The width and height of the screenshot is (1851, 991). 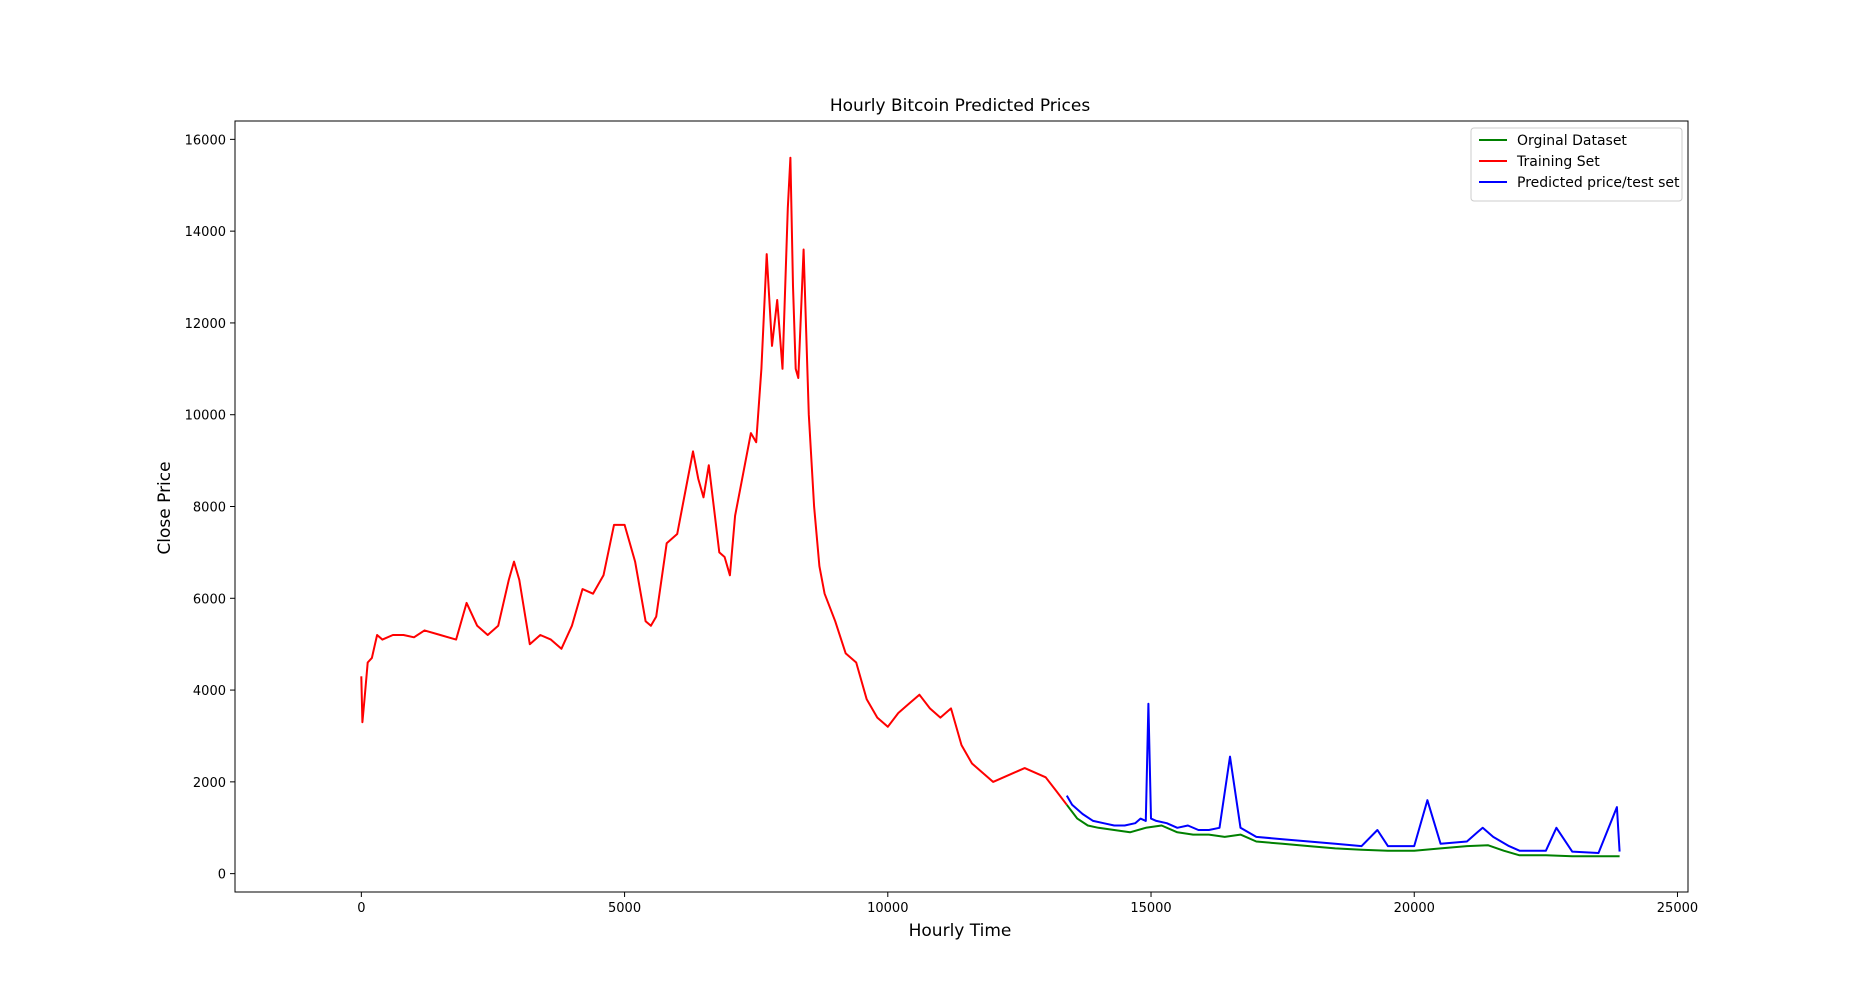 I want to click on x-tick-label: 10000, so click(x=887, y=908).